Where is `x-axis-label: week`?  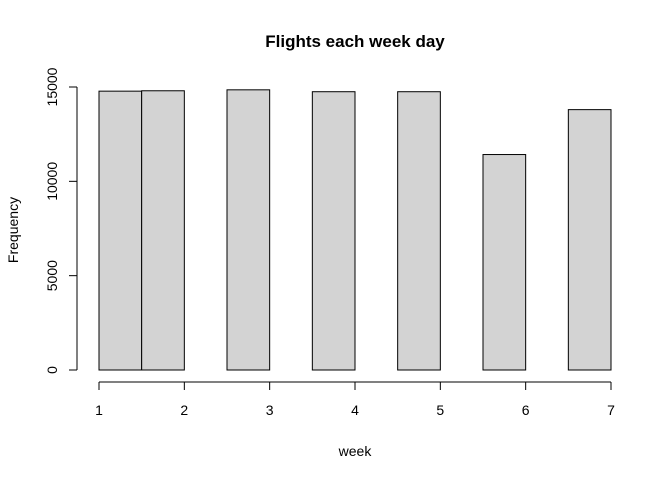 x-axis-label: week is located at coordinates (355, 451).